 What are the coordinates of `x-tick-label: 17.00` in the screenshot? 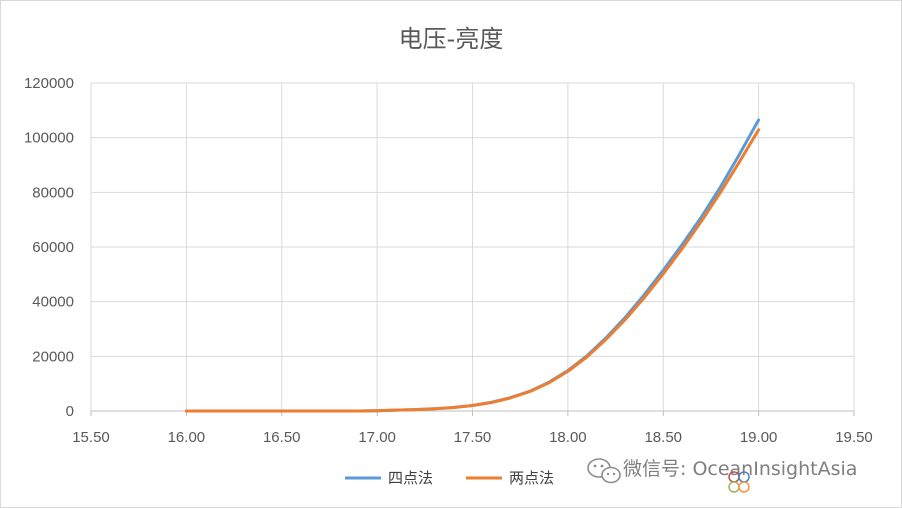 It's located at (377, 437).